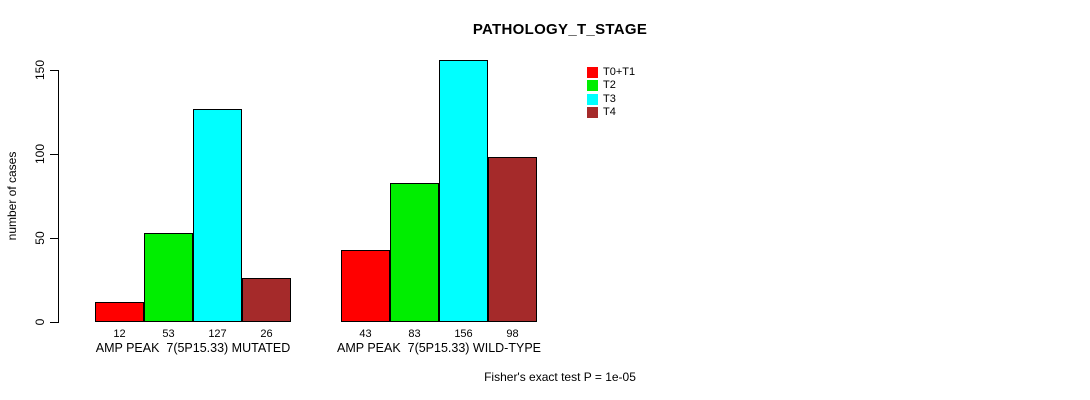  Describe the element at coordinates (40, 70) in the screenshot. I see `y-tick-label: 150` at that location.